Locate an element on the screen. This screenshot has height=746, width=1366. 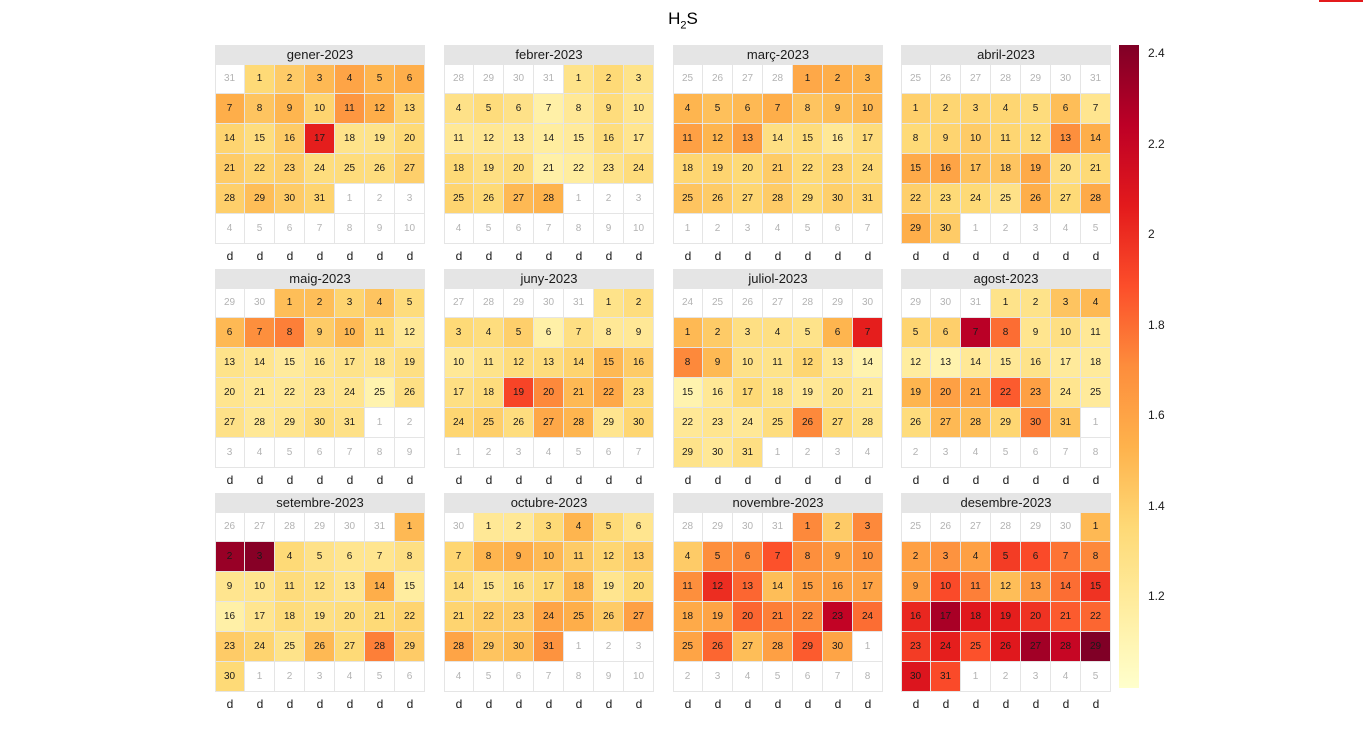
month-header: novembre-2023 is located at coordinates (778, 502).